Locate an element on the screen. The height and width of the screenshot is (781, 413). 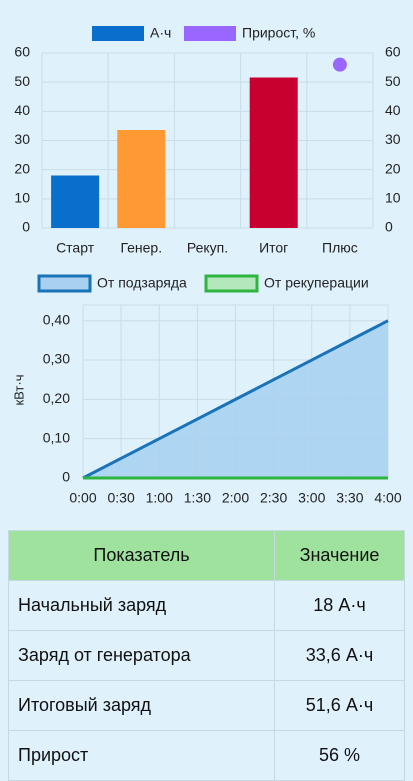
header-cell: Показатель is located at coordinates (141, 555).